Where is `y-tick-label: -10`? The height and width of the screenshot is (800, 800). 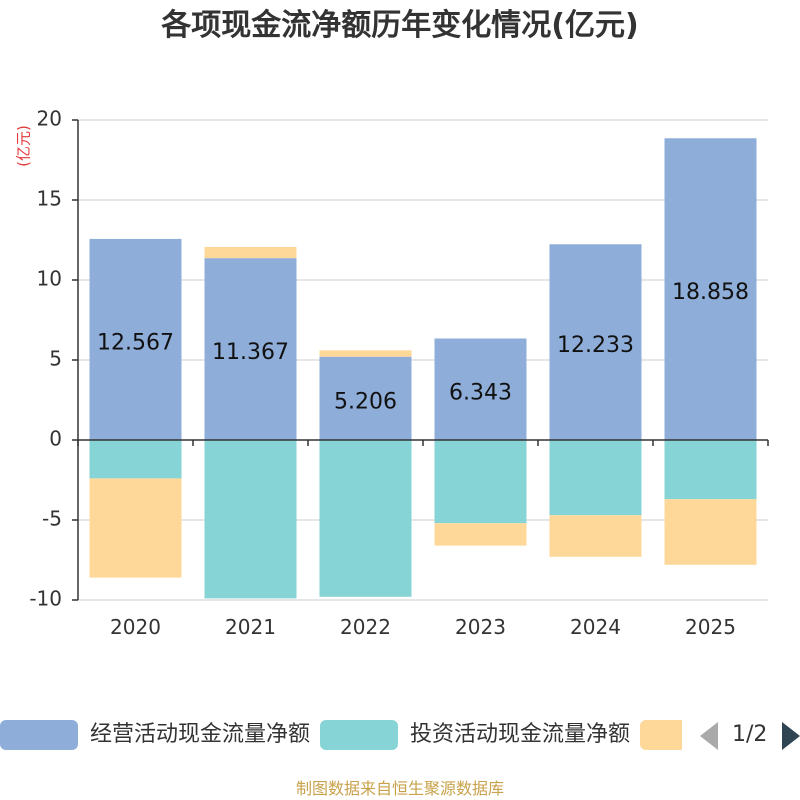 y-tick-label: -10 is located at coordinates (45, 599).